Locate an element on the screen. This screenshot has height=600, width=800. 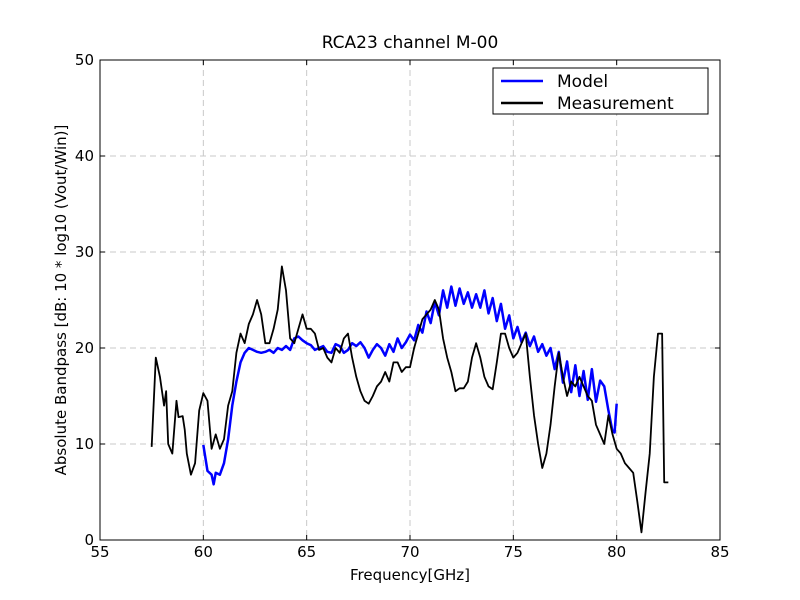
legend-box is located at coordinates (600, 91).